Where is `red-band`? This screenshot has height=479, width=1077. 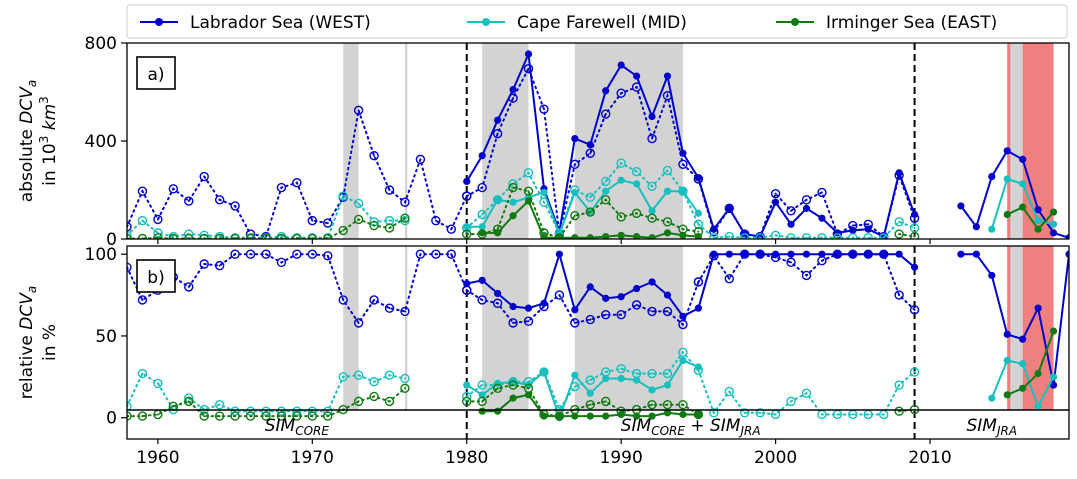 red-band is located at coordinates (1009, 141).